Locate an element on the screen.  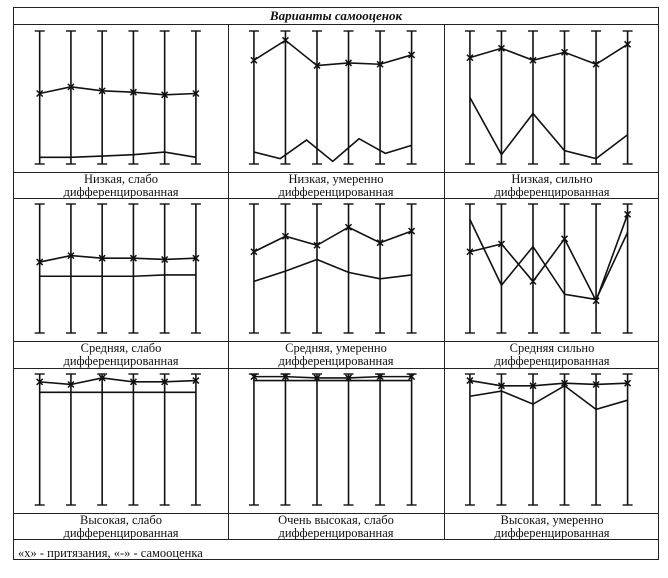
panel-caption: Низкая, слабо дифференцированная is located at coordinates (121, 186).